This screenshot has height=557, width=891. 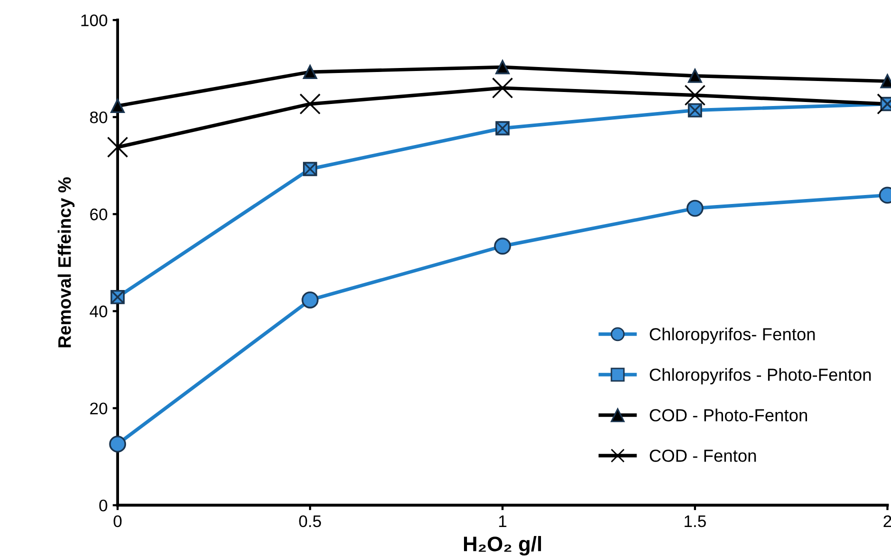 I want to click on x-tick-label: 1.5, so click(x=695, y=522).